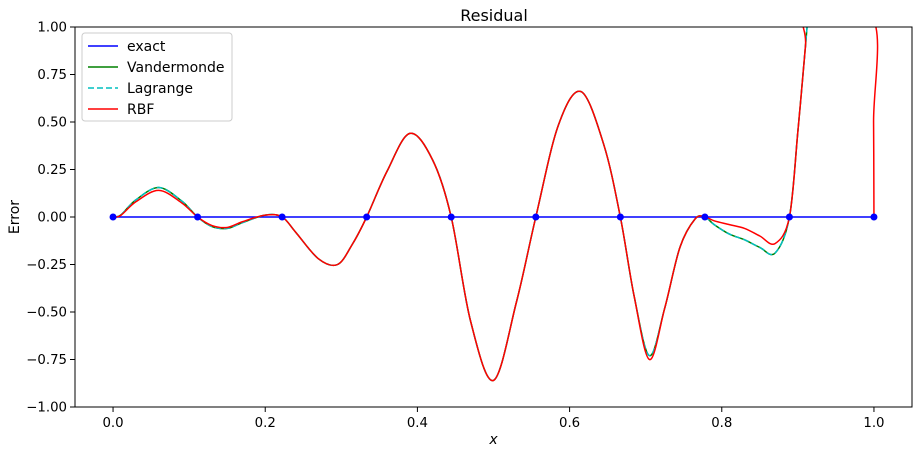 The width and height of the screenshot is (922, 453). What do you see at coordinates (873, 423) in the screenshot?
I see `x-tick-label: 1.0` at bounding box center [873, 423].